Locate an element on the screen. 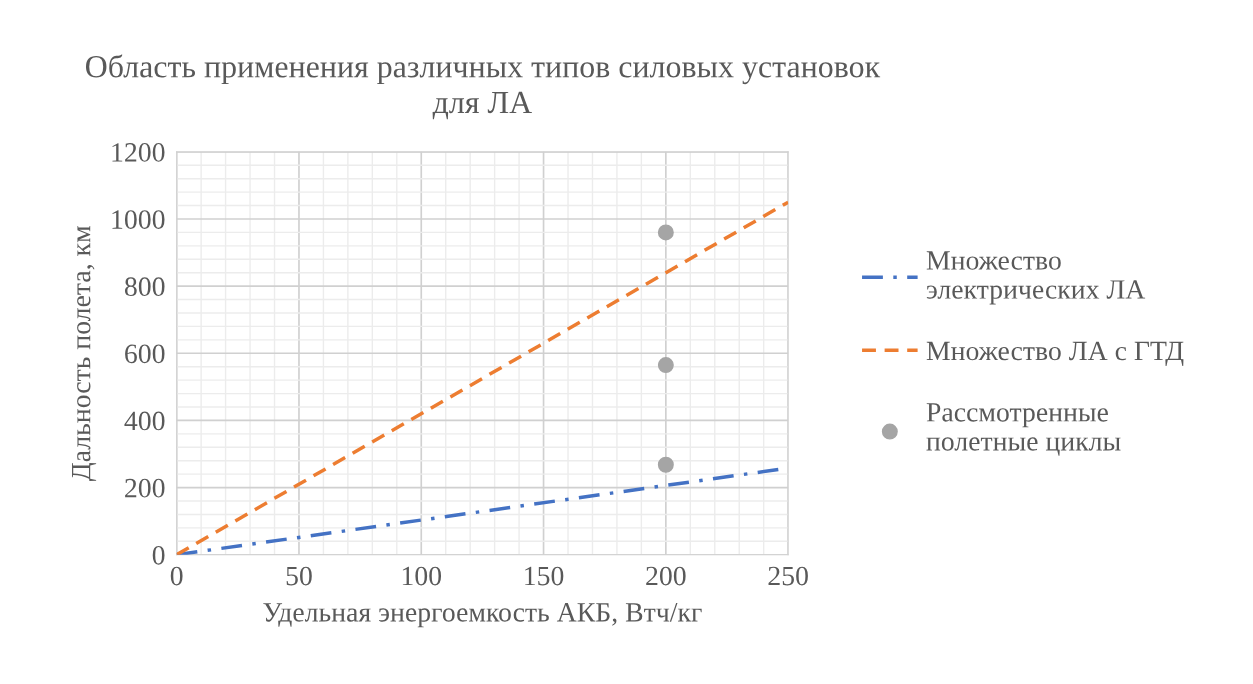 Image resolution: width=1253 pixels, height=684 pixels. y-tick-label: 1000 is located at coordinates (138, 219).